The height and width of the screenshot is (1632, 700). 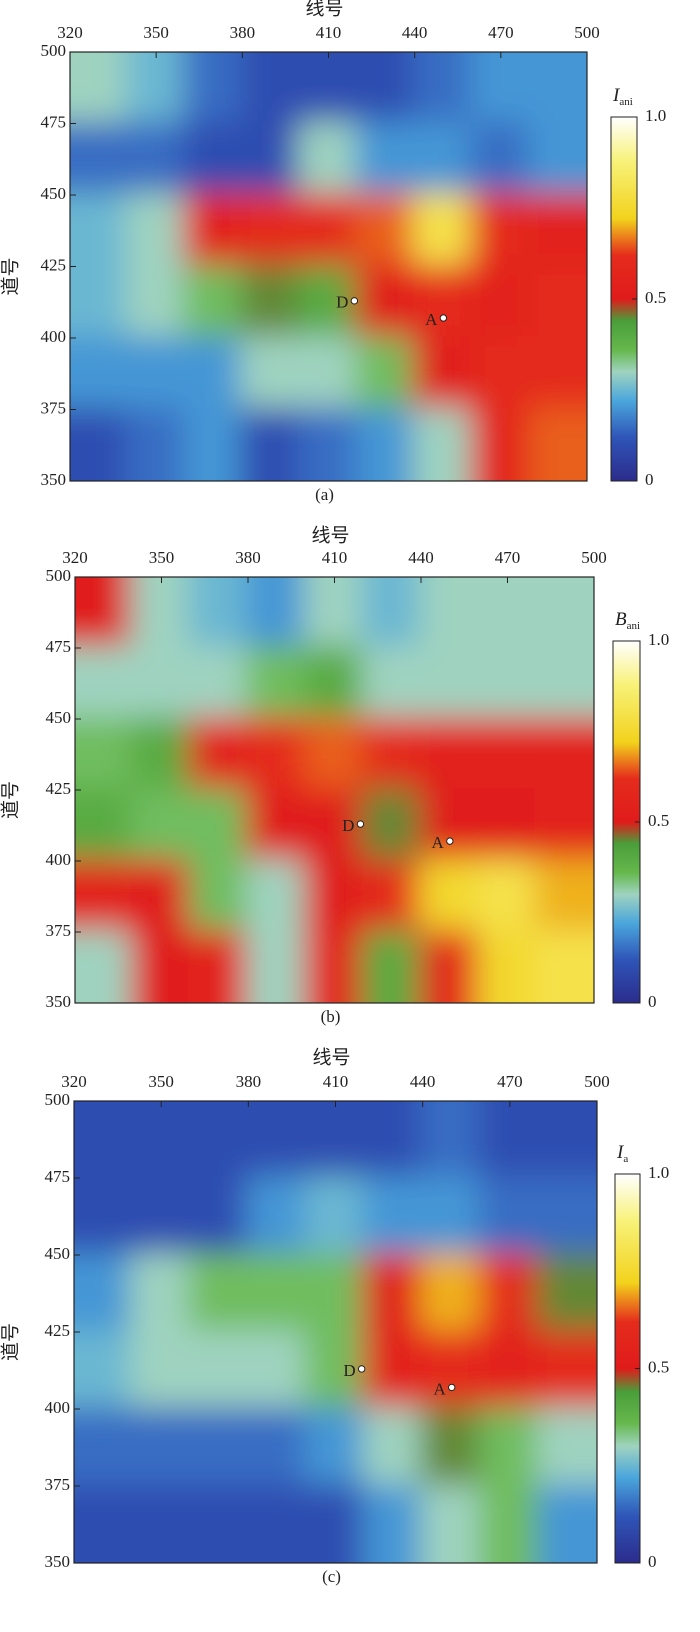 I want to click on x-tick-label: 350, so click(x=162, y=557).